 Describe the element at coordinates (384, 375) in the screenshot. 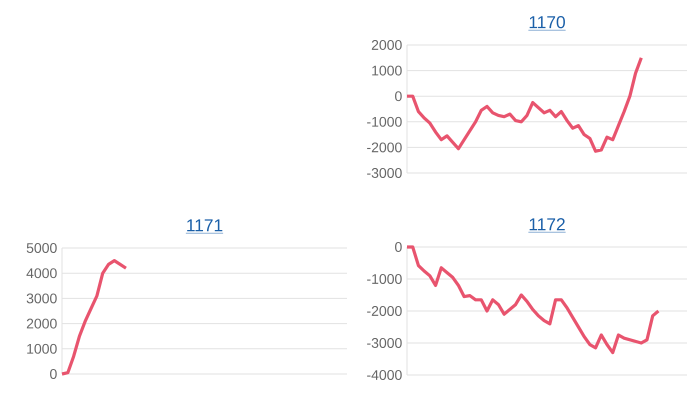

I see `y-tick-label: -4000` at that location.